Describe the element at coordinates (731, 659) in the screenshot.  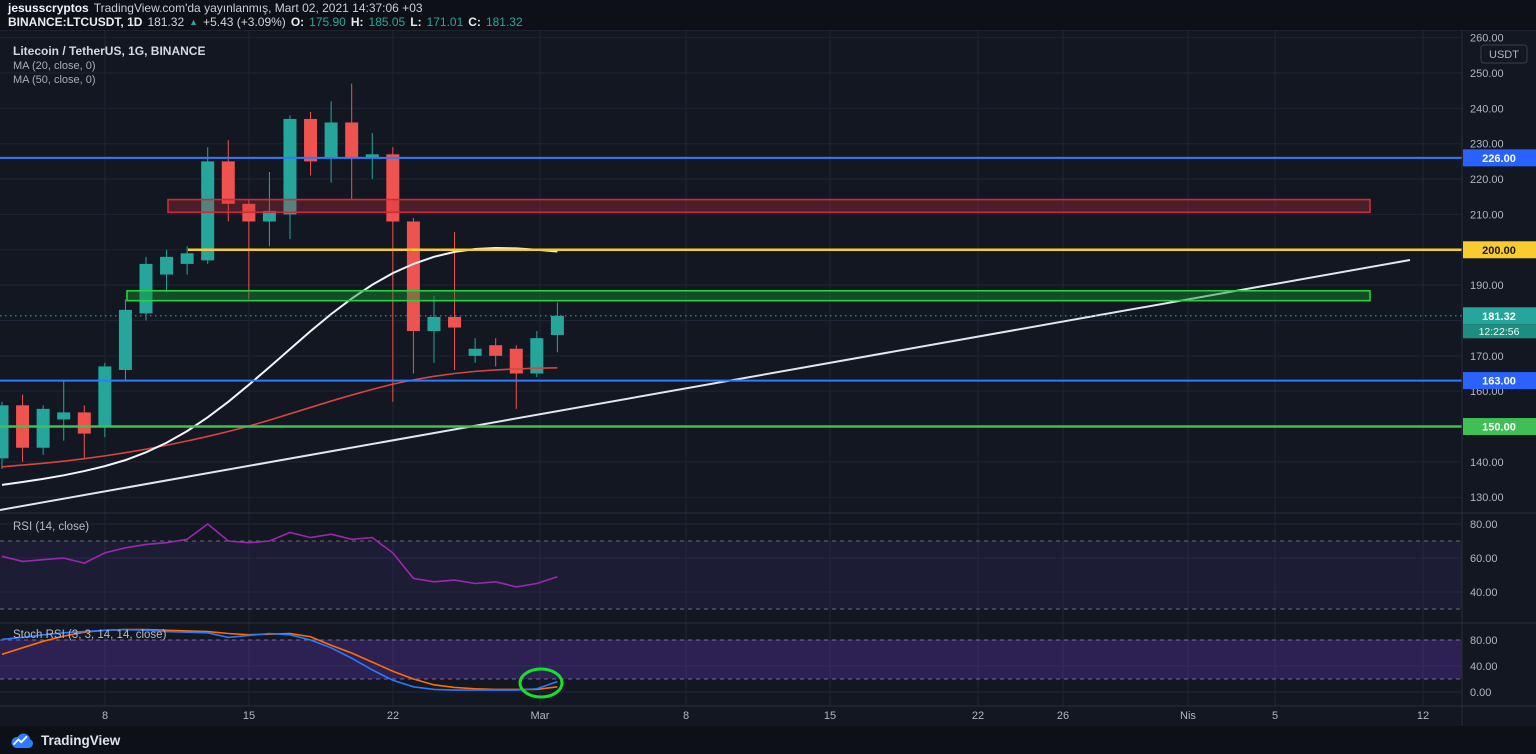
I see `stoch-band` at that location.